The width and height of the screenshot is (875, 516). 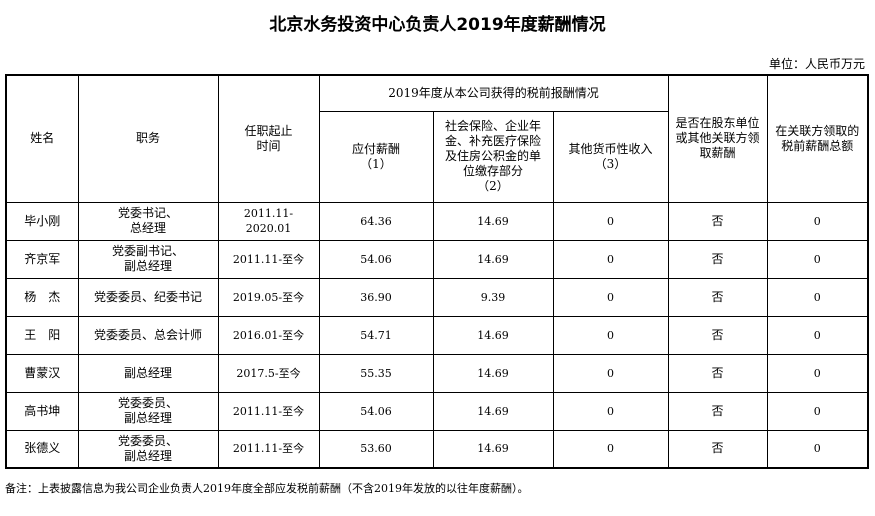 What do you see at coordinates (42, 373) in the screenshot?
I see `cell-name: 曹蒙汉` at bounding box center [42, 373].